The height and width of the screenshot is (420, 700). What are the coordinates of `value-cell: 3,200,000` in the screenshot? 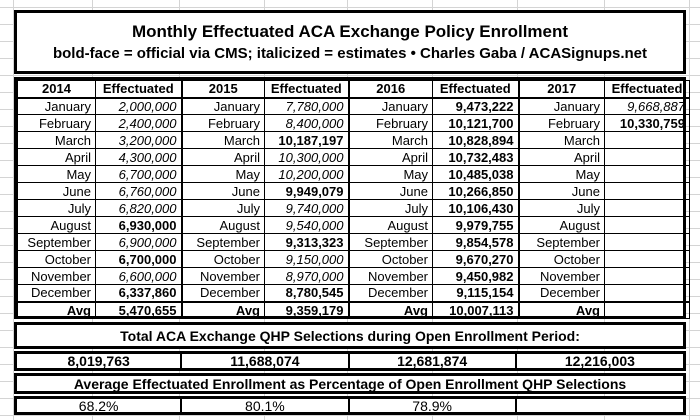 It's located at (138, 140).